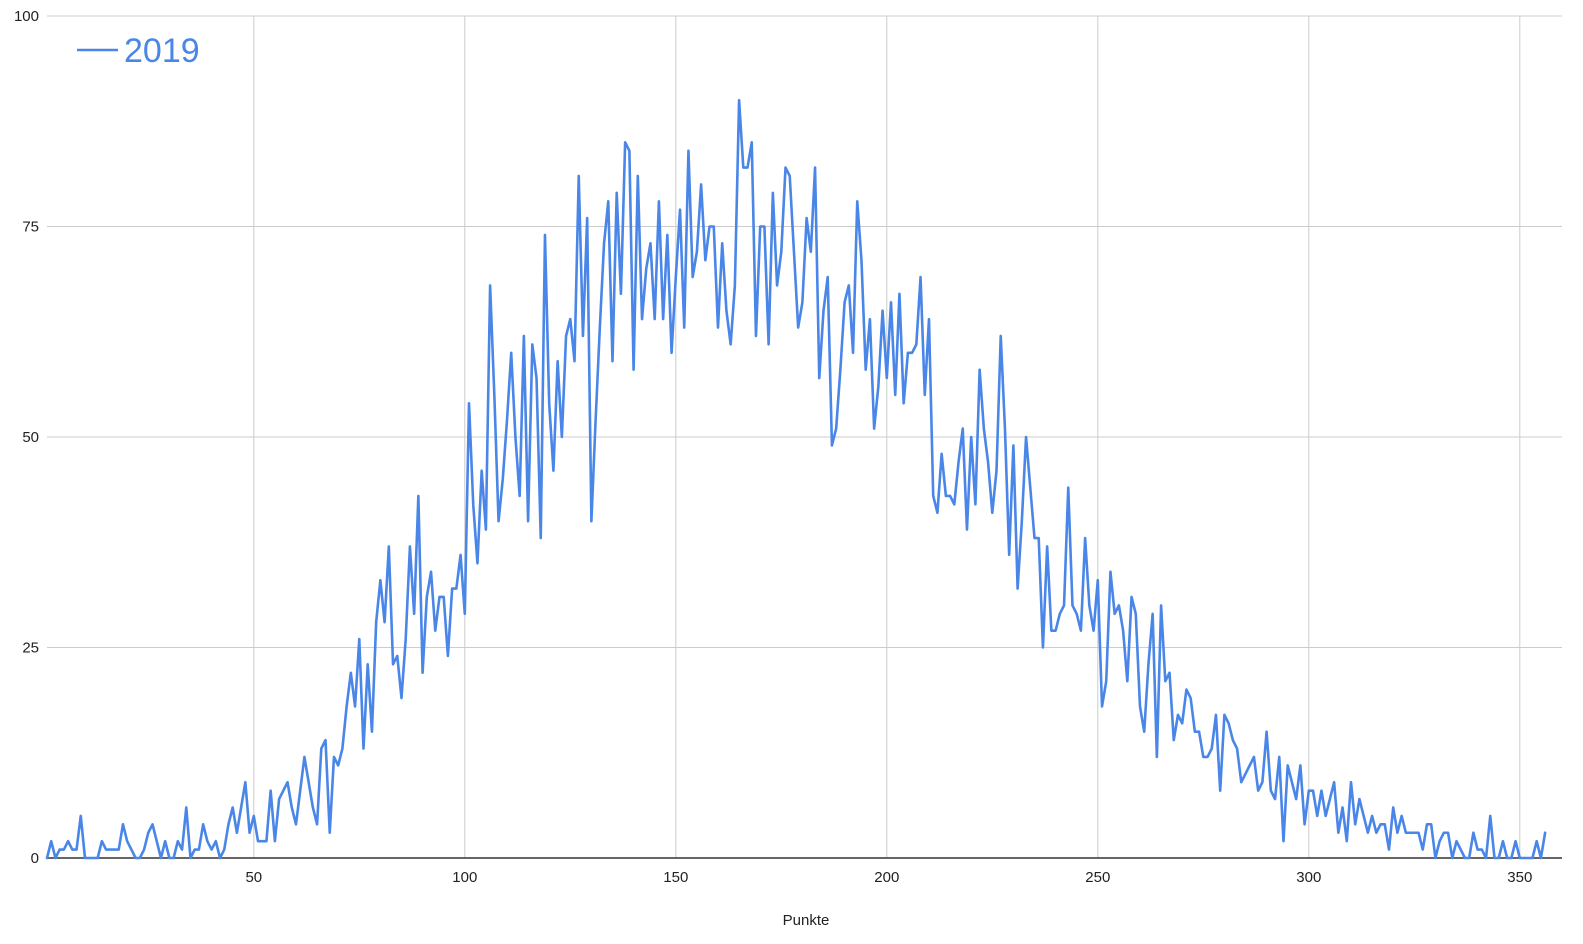 The height and width of the screenshot is (944, 1583). What do you see at coordinates (464, 877) in the screenshot?
I see `x-tick-label: 100` at bounding box center [464, 877].